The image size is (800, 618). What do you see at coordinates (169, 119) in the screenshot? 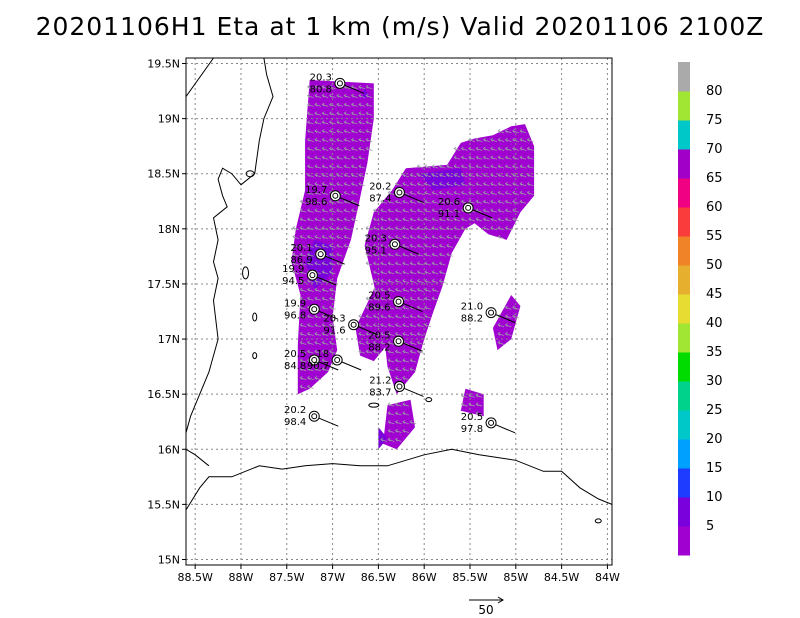
I see `y-tick-label: 19N` at bounding box center [169, 119].